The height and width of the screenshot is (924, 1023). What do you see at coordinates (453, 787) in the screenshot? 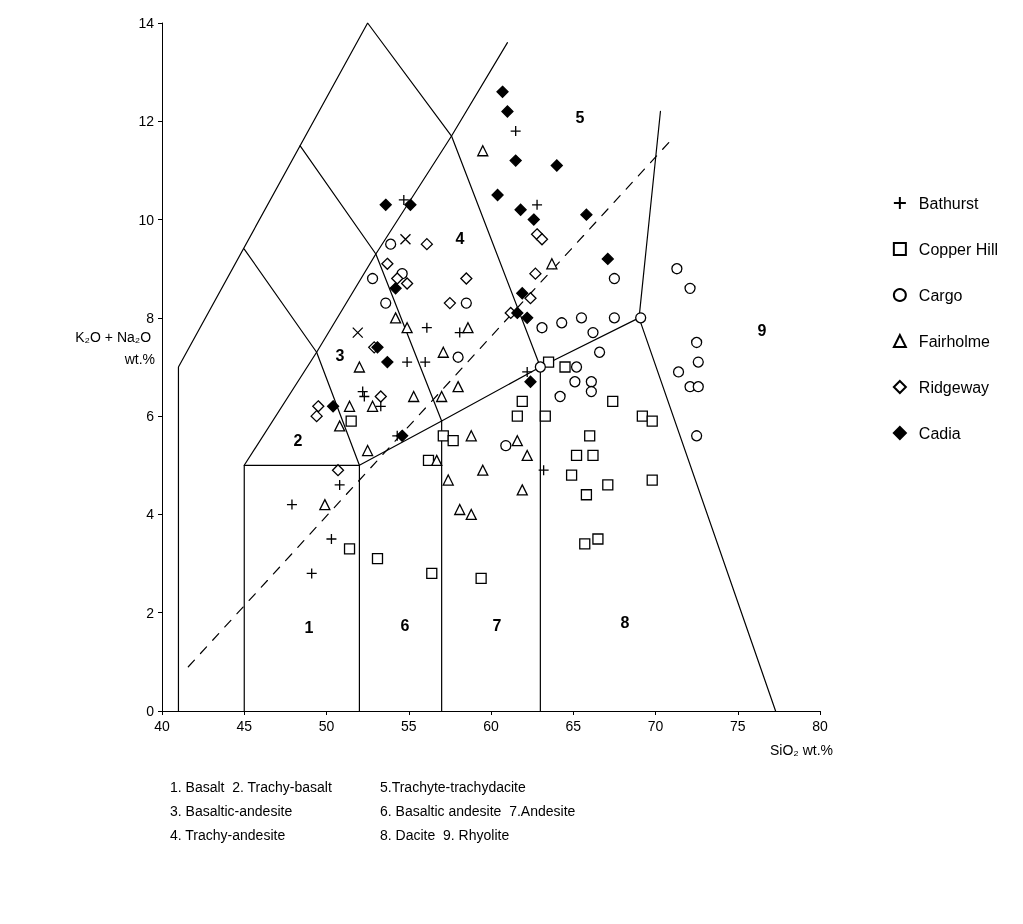
I see `text: 5.Trachyte-trachydacite` at bounding box center [453, 787].